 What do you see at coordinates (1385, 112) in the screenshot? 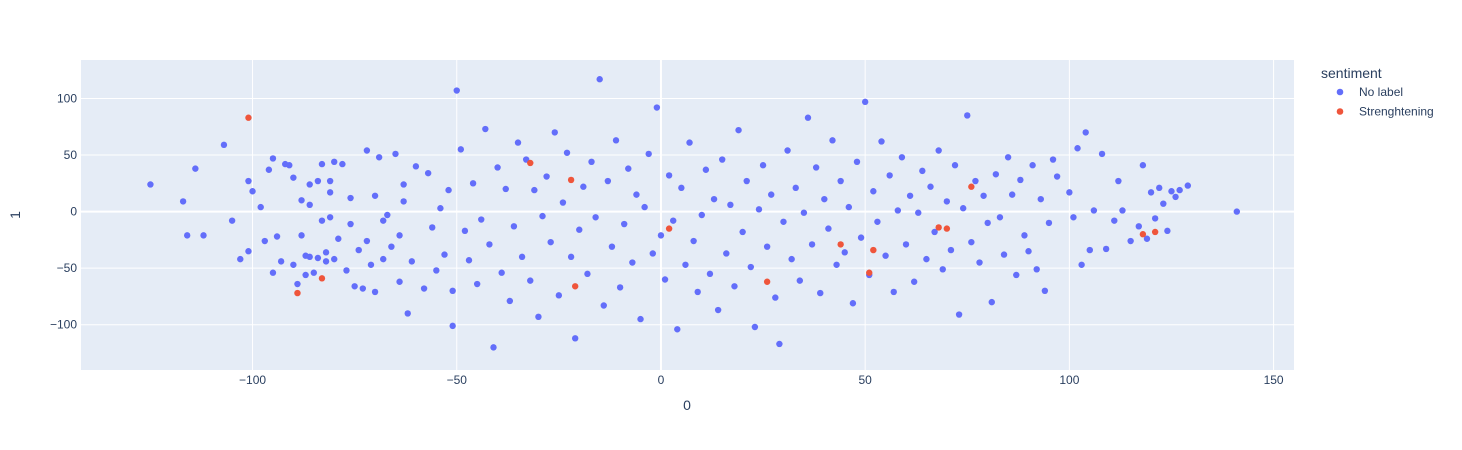
I see `legend-item-strenghtening: Strenghtening` at bounding box center [1385, 112].